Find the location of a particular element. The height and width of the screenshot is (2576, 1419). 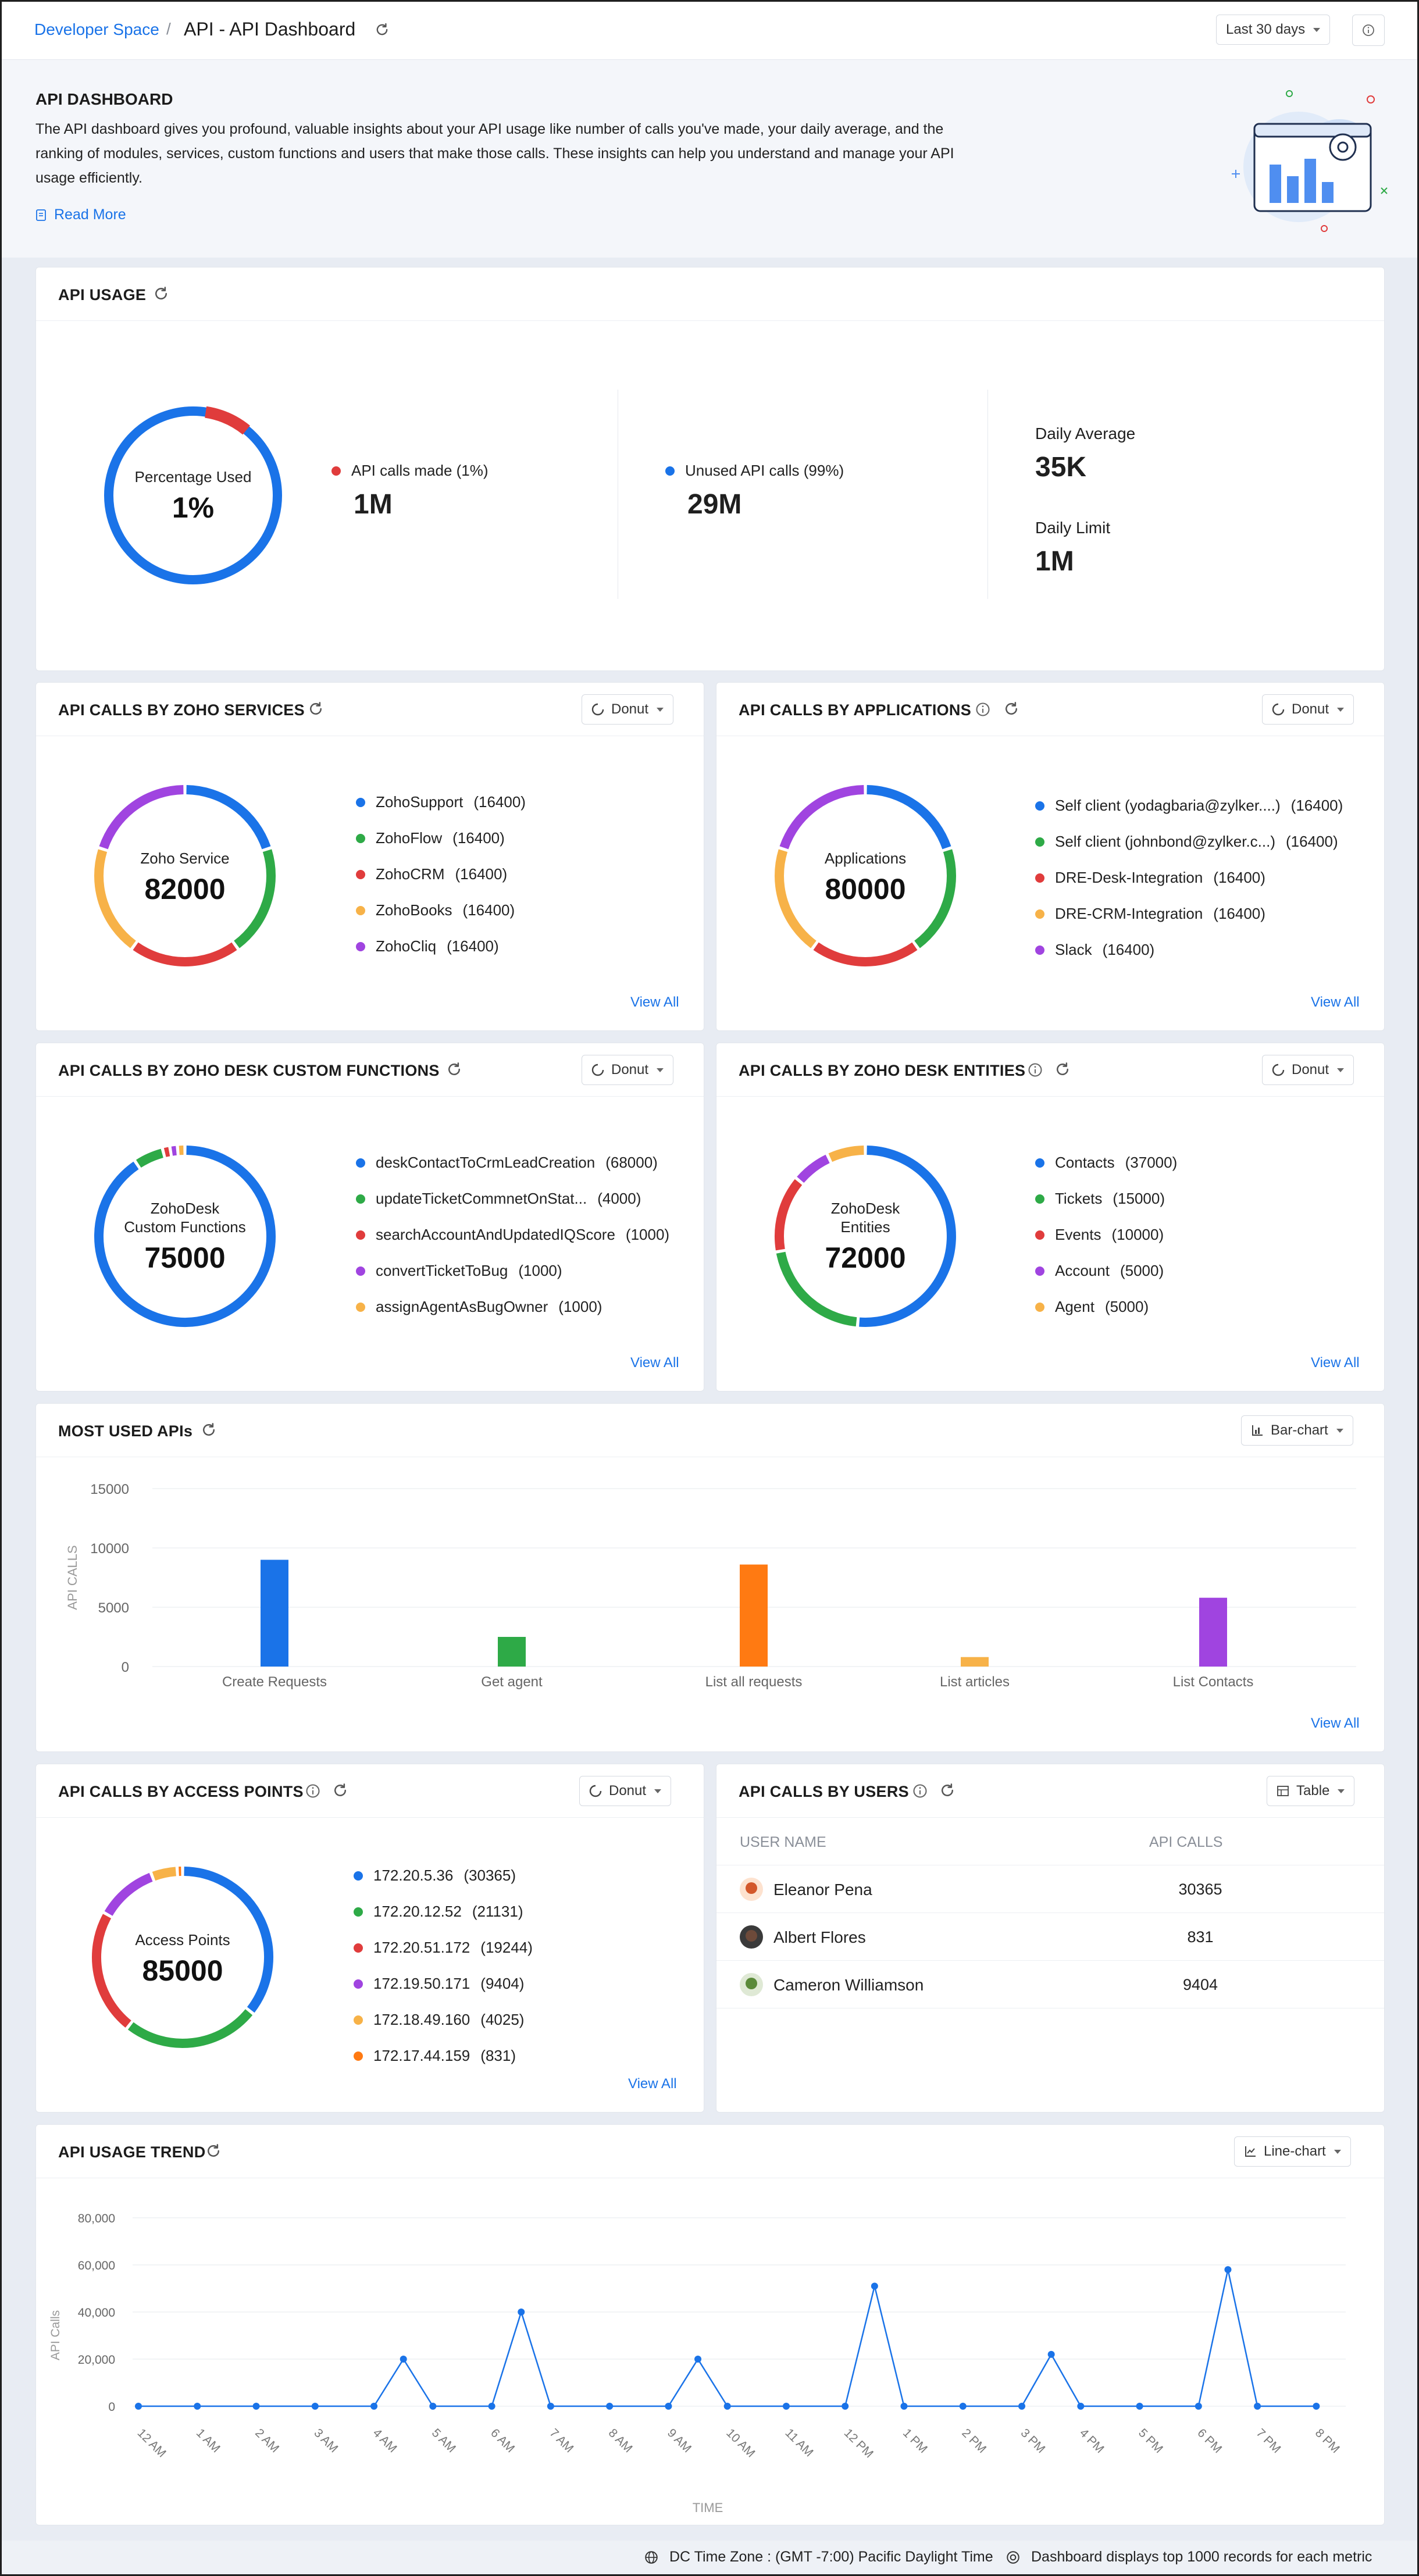

read-more-link: Read More is located at coordinates (80, 214).